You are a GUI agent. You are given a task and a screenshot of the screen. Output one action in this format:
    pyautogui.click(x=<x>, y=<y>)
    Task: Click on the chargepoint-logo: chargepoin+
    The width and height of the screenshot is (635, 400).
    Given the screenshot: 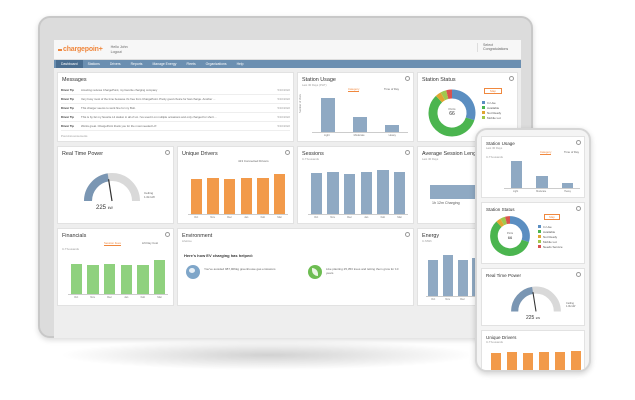 What is the action you would take?
    pyautogui.click(x=80, y=49)
    